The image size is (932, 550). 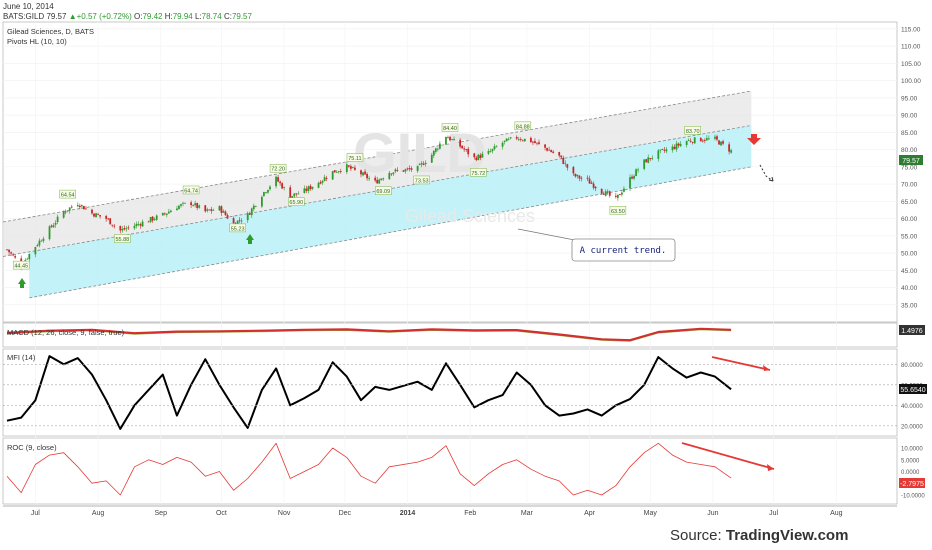 I want to click on annotation-box, so click(x=623, y=250).